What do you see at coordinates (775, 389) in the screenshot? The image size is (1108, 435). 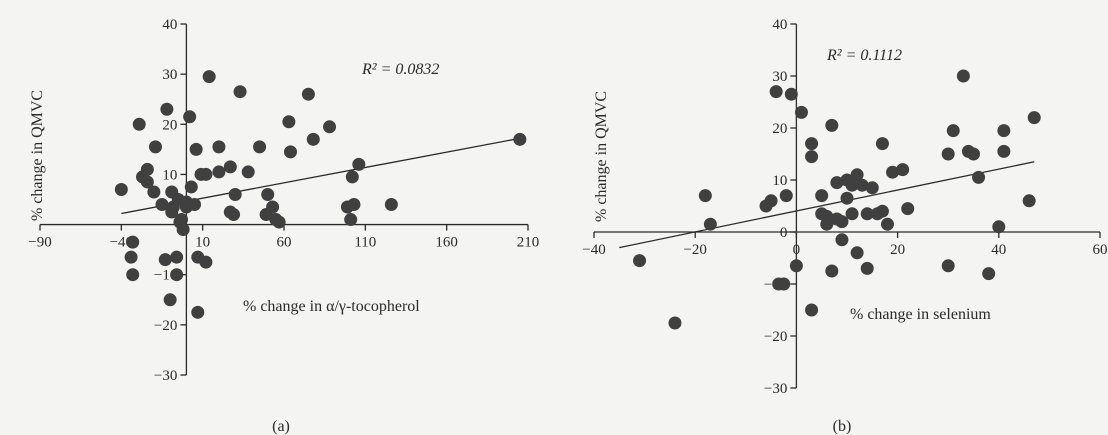 I see `panel-b-y-tick-label: −30` at bounding box center [775, 389].